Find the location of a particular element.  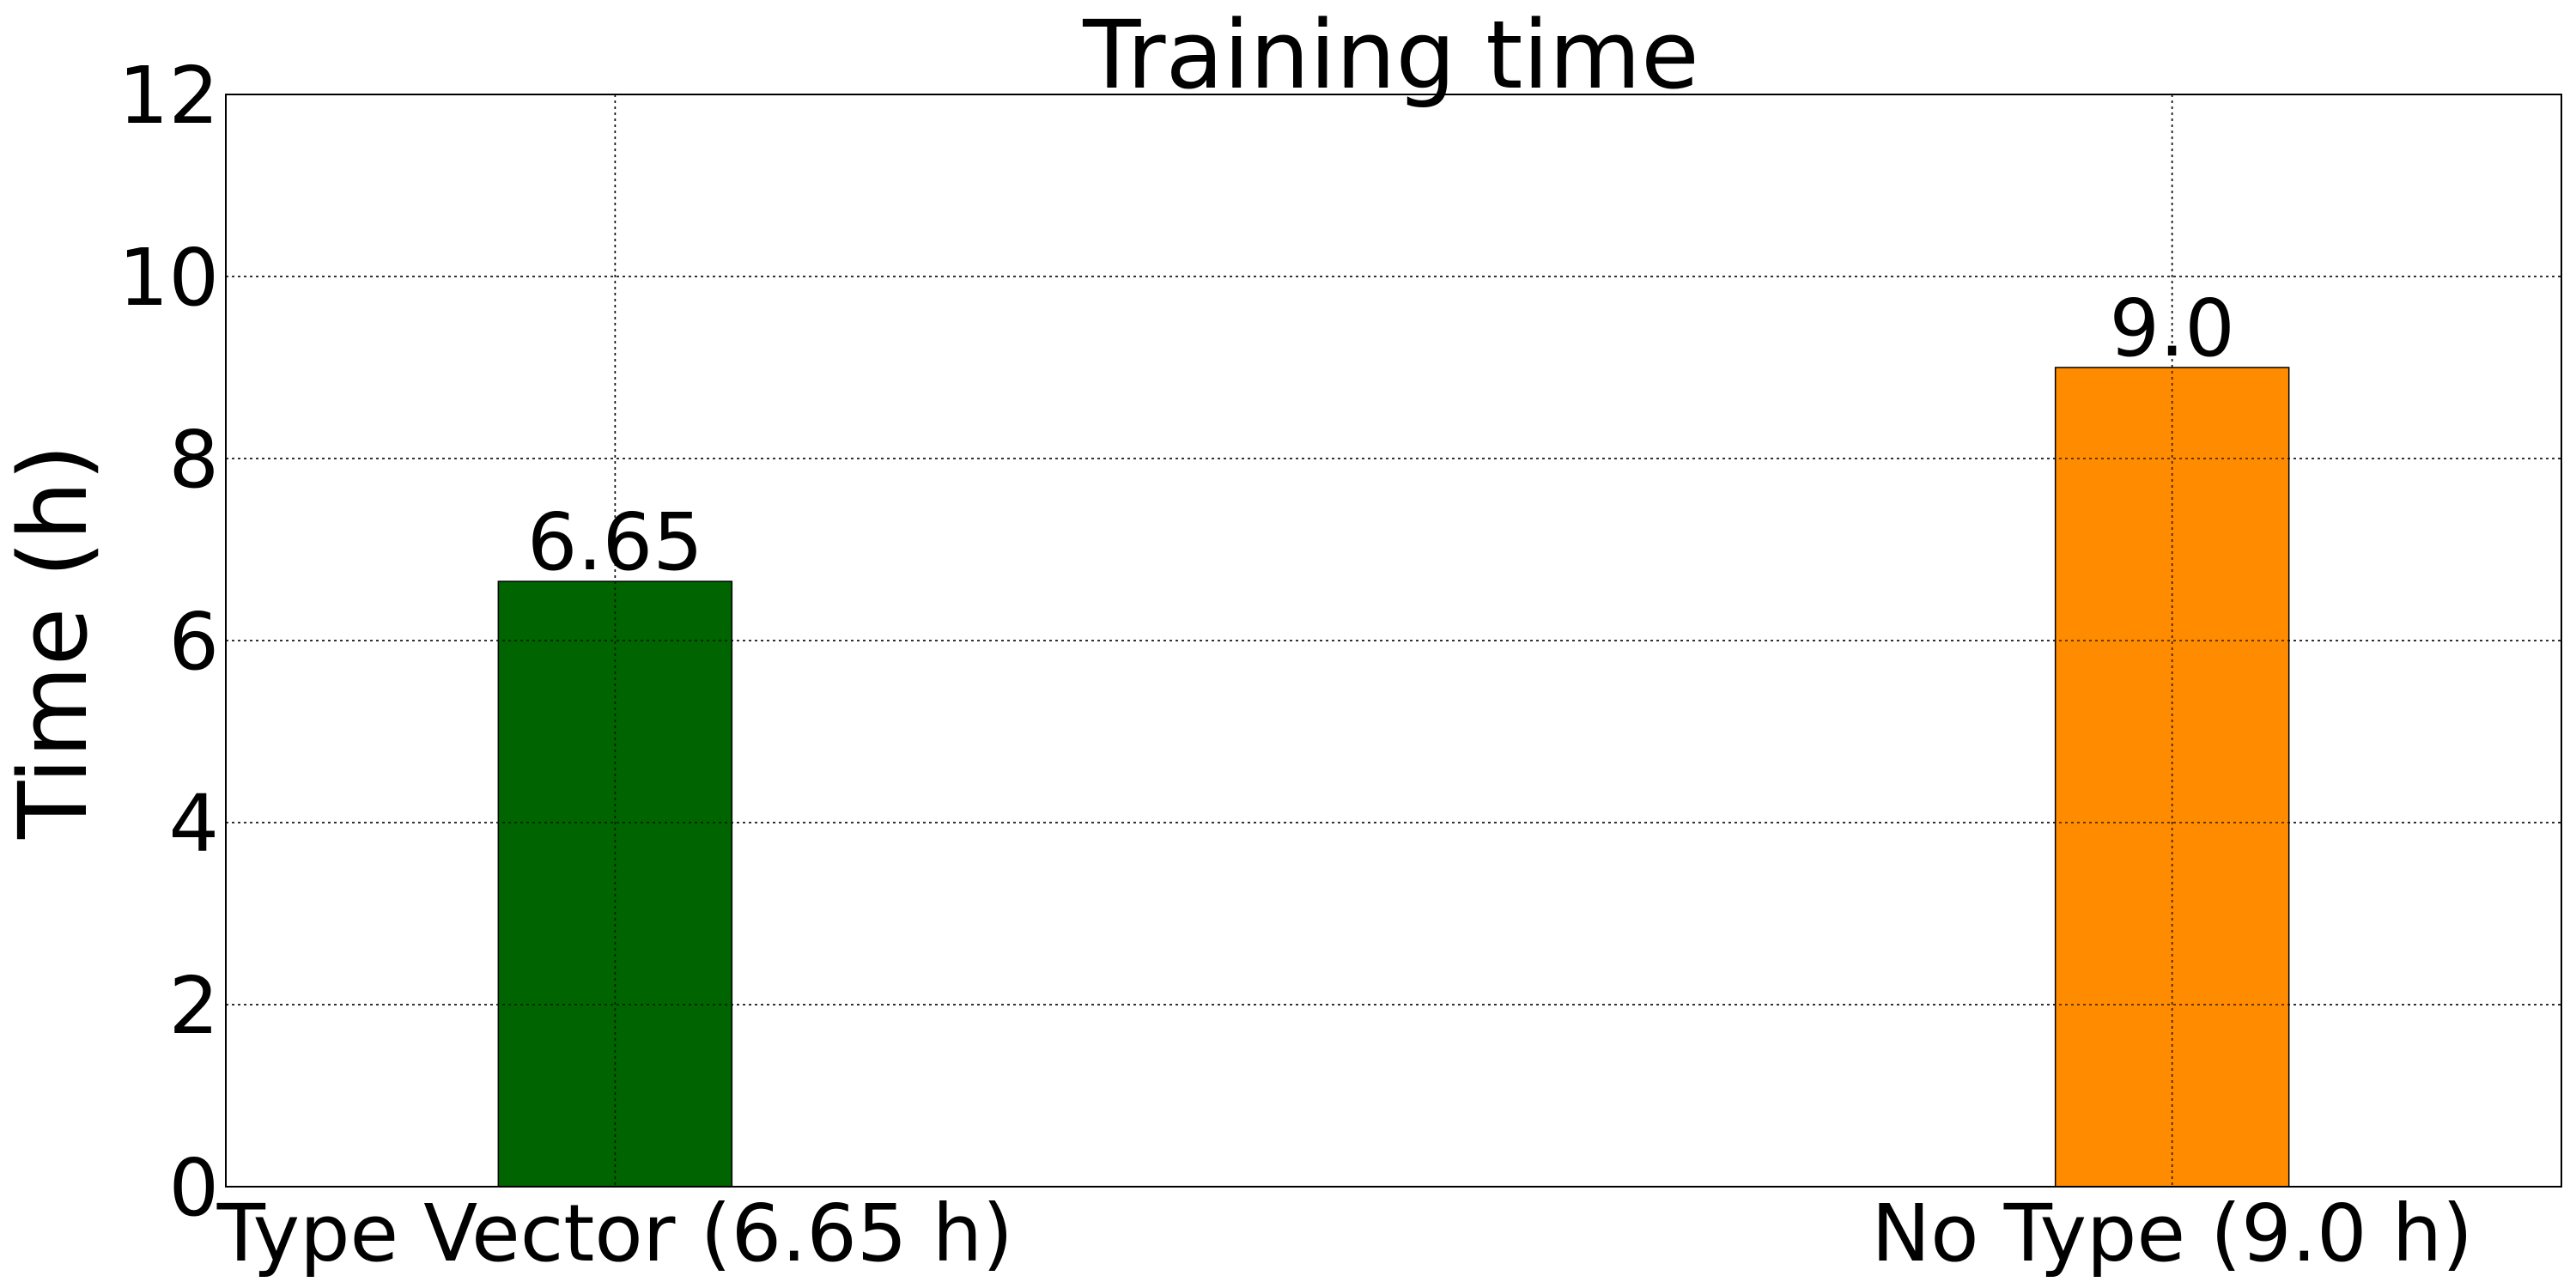

bar-value-label: 6.65 is located at coordinates (615, 542).